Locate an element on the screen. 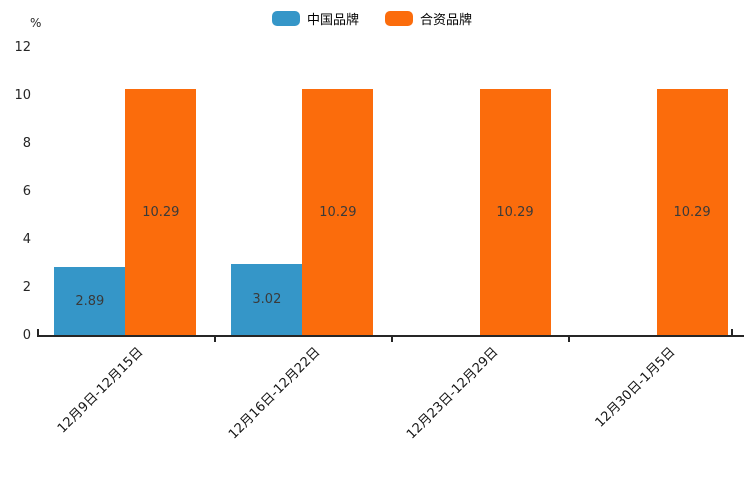 This screenshot has height=496, width=744. y-tick-label: 8 is located at coordinates (26, 143).